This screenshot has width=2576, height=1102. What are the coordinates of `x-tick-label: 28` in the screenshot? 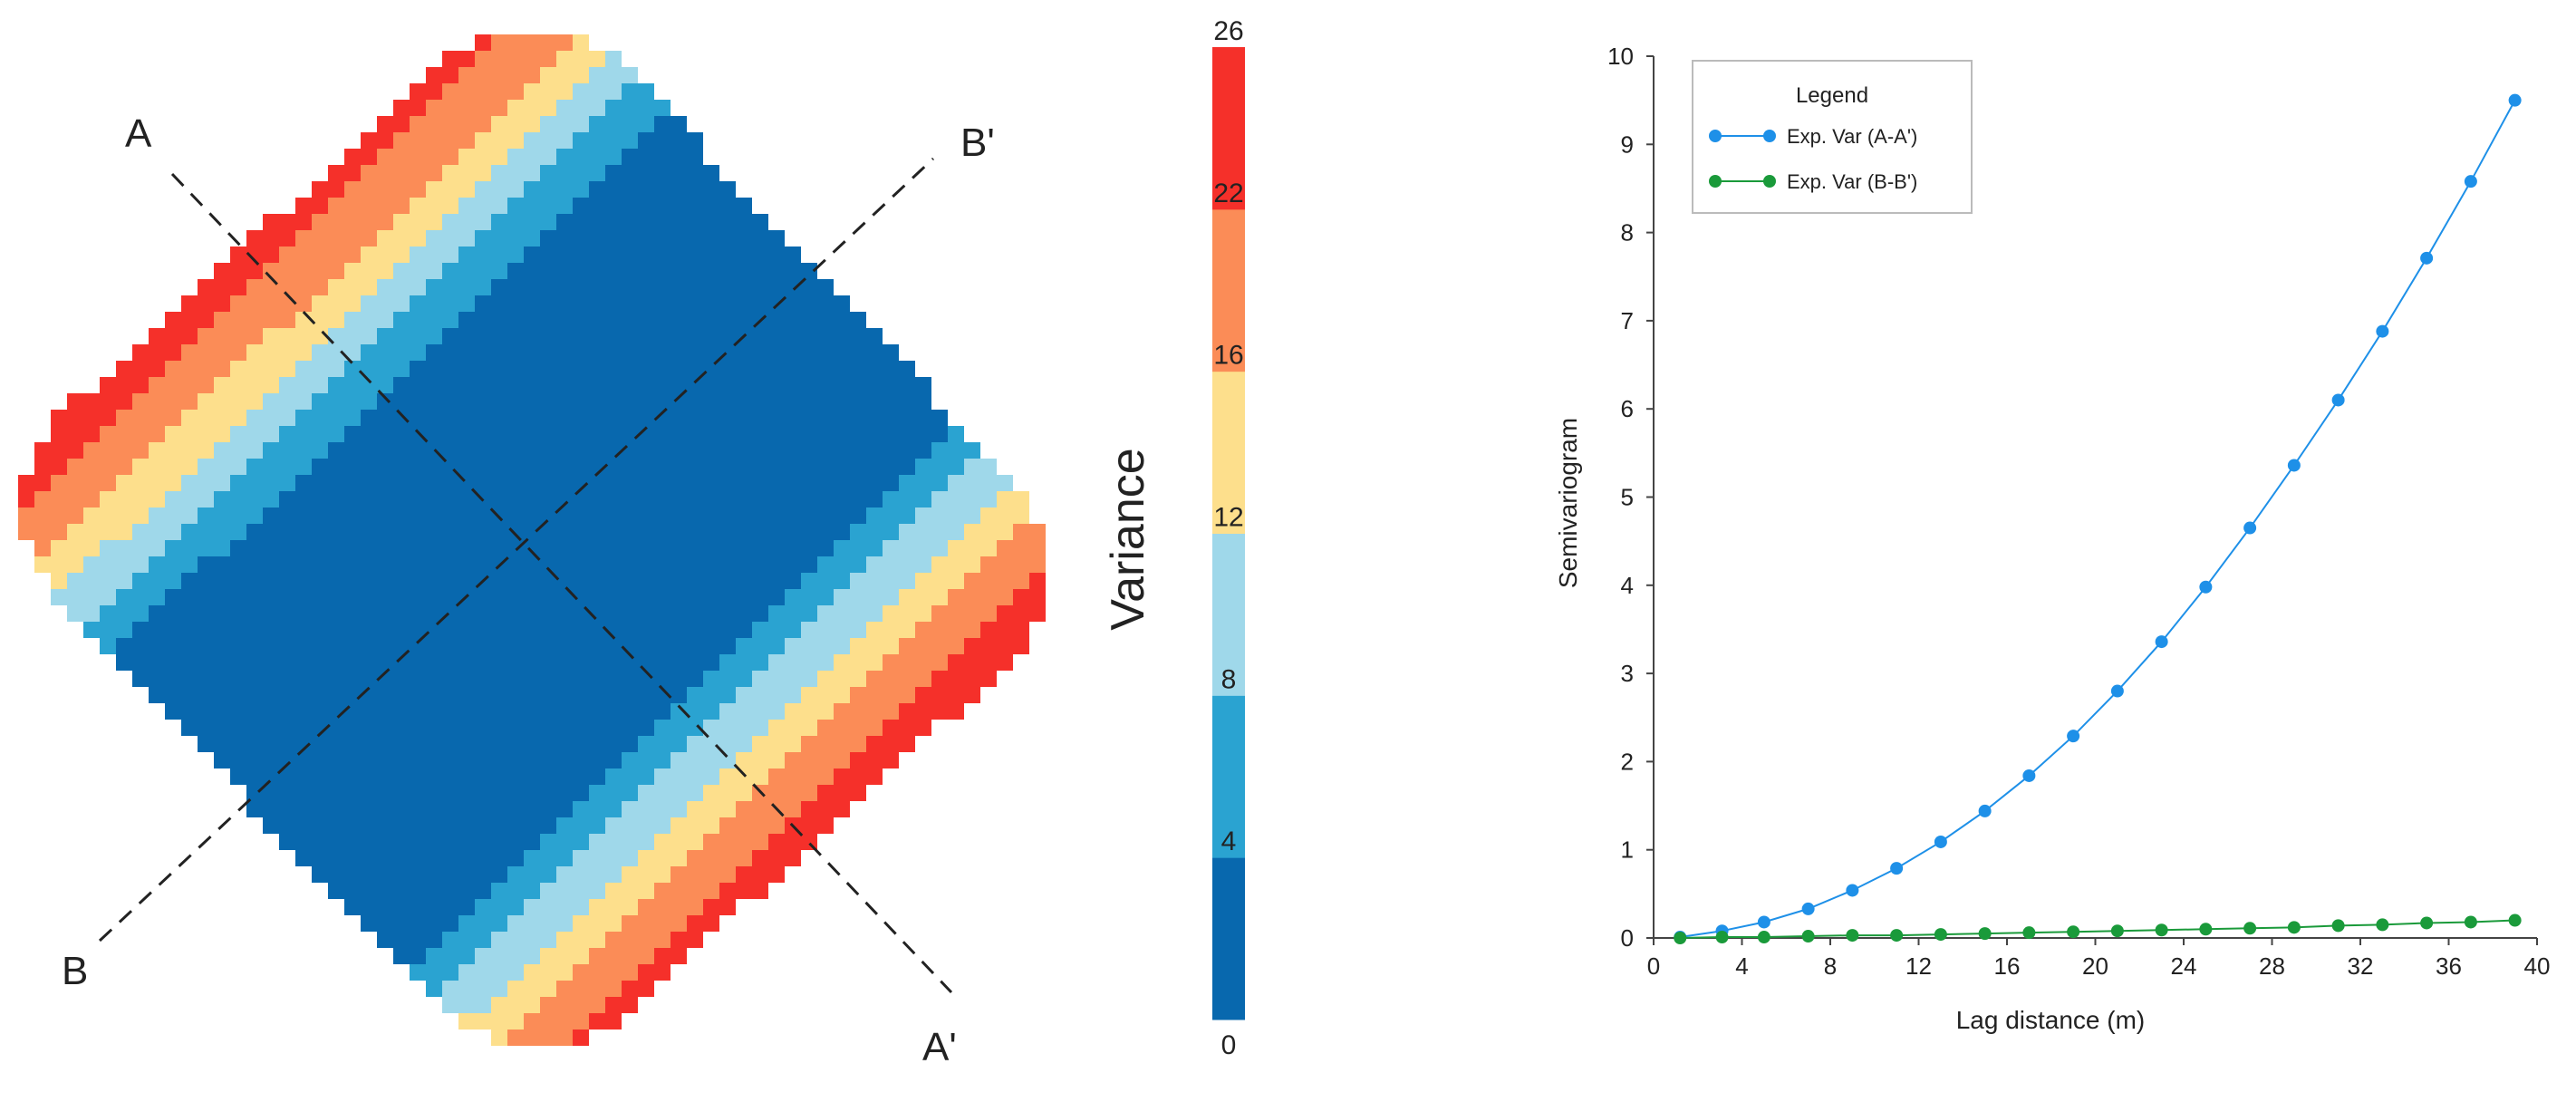 It's located at (2272, 966).